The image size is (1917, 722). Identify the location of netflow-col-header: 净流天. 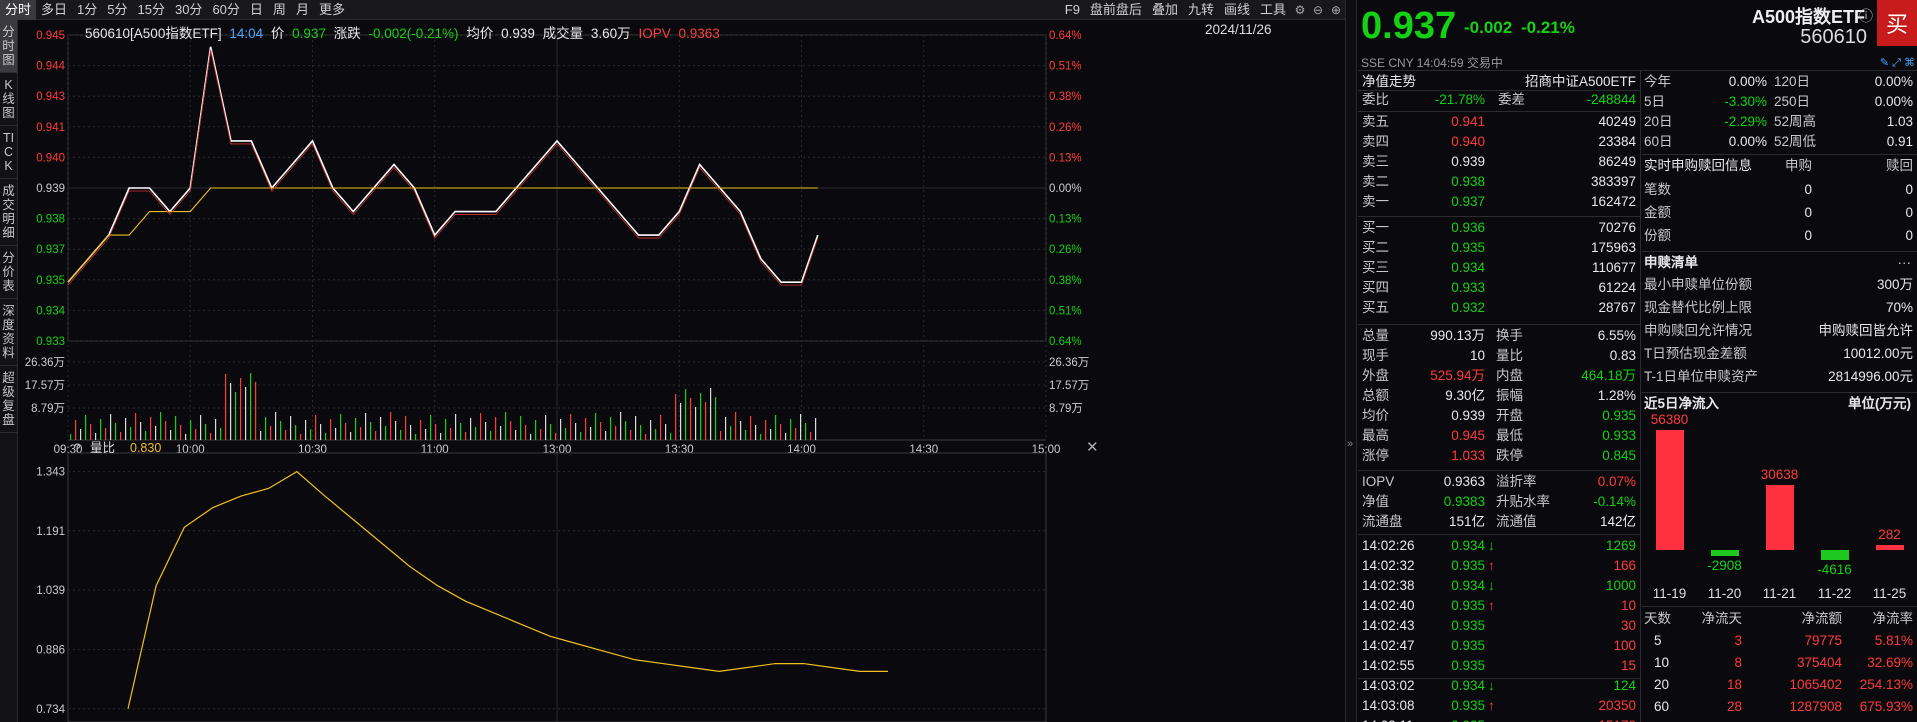
(1722, 618).